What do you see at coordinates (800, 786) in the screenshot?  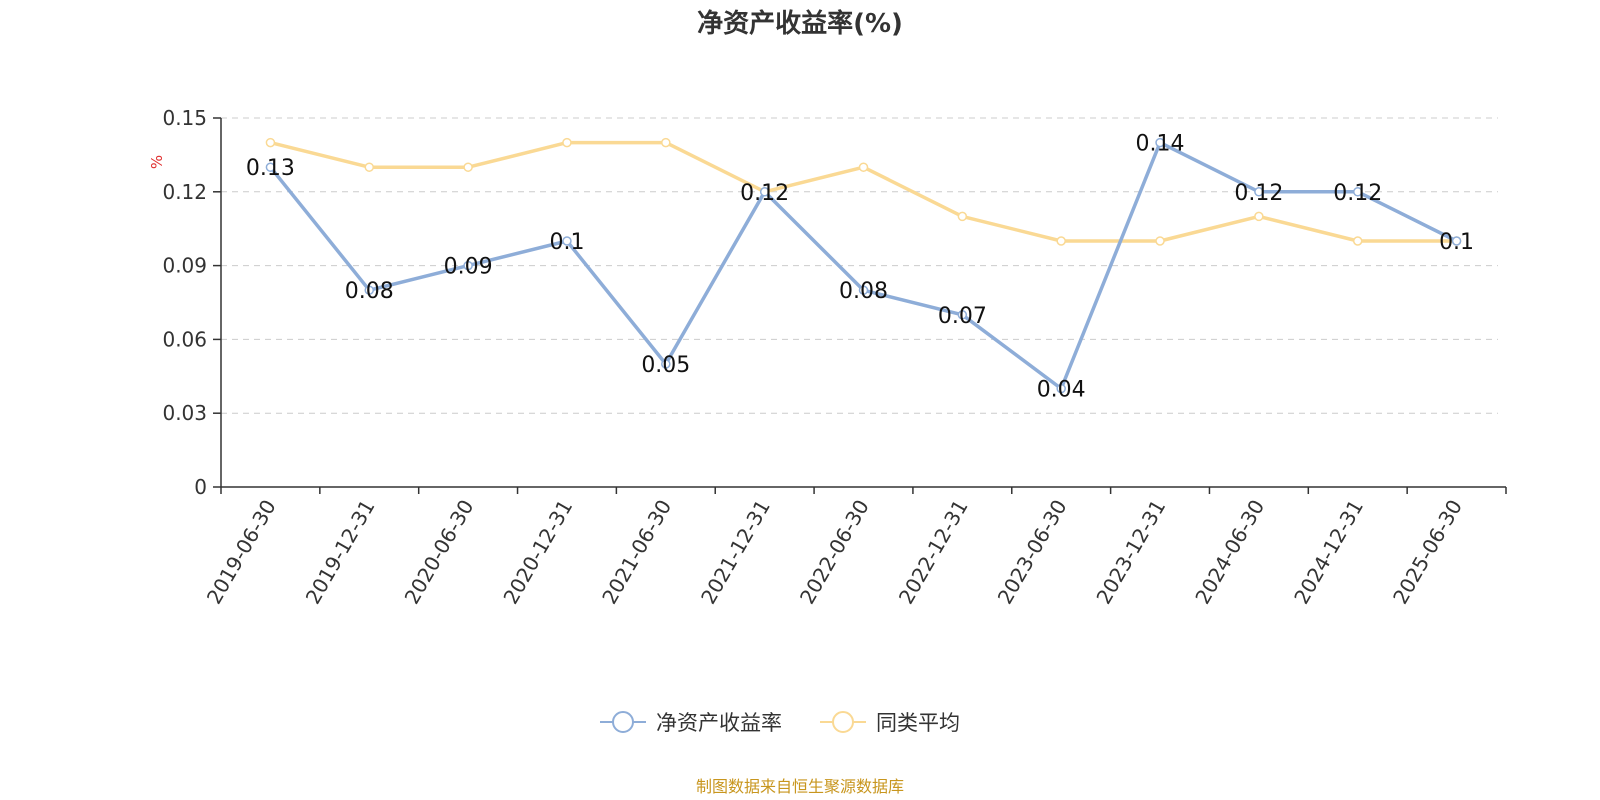 I see `source-note: 制图数据来自恒生聚源数据库` at bounding box center [800, 786].